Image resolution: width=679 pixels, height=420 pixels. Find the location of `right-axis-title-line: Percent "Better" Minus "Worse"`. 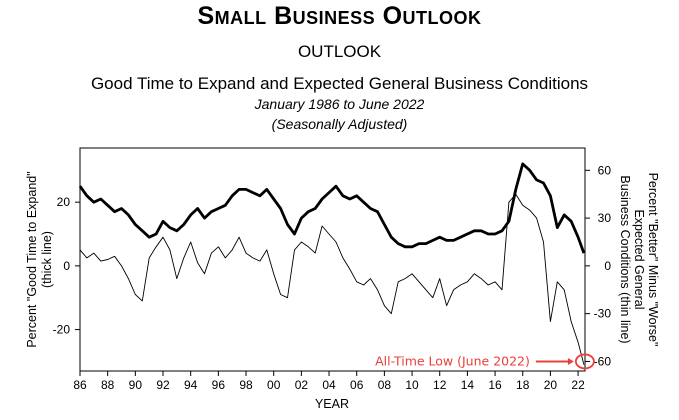

right-axis-title-line: Percent "Better" Minus "Worse" is located at coordinates (653, 260).